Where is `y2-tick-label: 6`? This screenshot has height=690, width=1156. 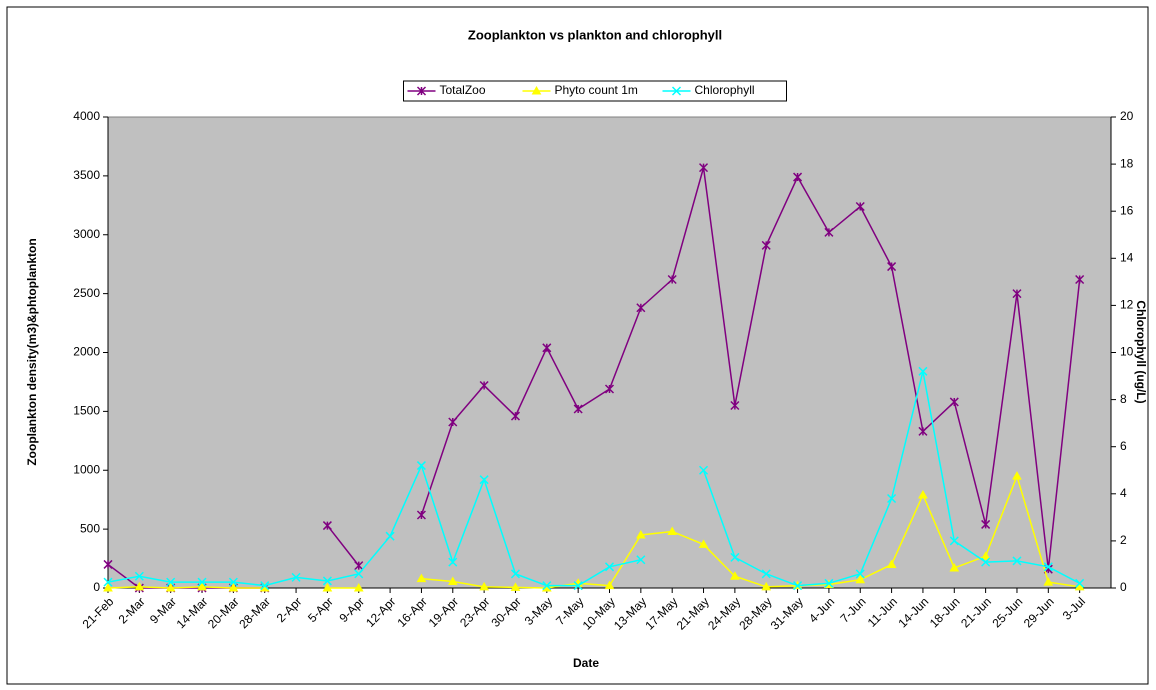 y2-tick-label: 6 is located at coordinates (1123, 446).